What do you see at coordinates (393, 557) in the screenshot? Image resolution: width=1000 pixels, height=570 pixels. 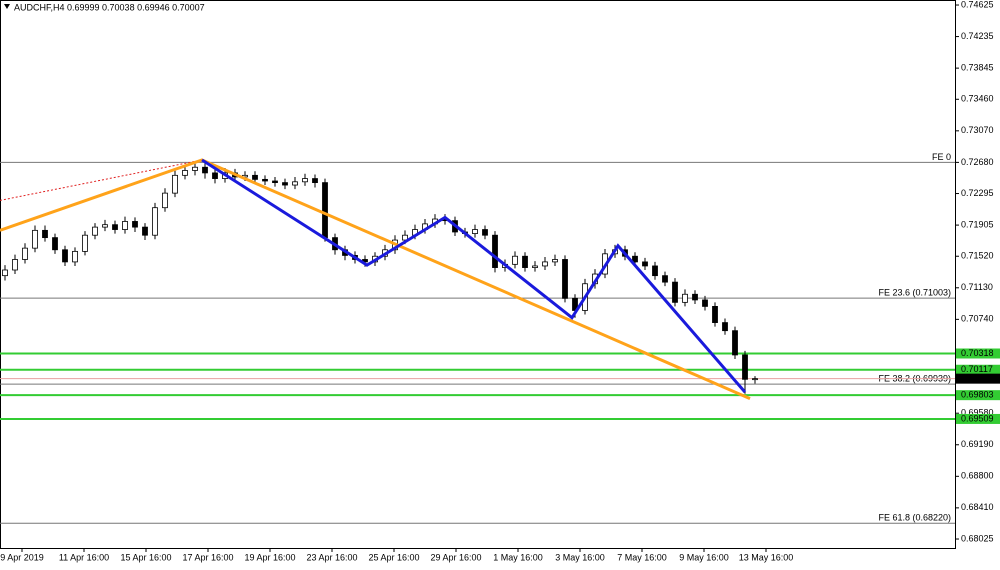 I see `x-tick-label: 25 Apr 16:00` at bounding box center [393, 557].